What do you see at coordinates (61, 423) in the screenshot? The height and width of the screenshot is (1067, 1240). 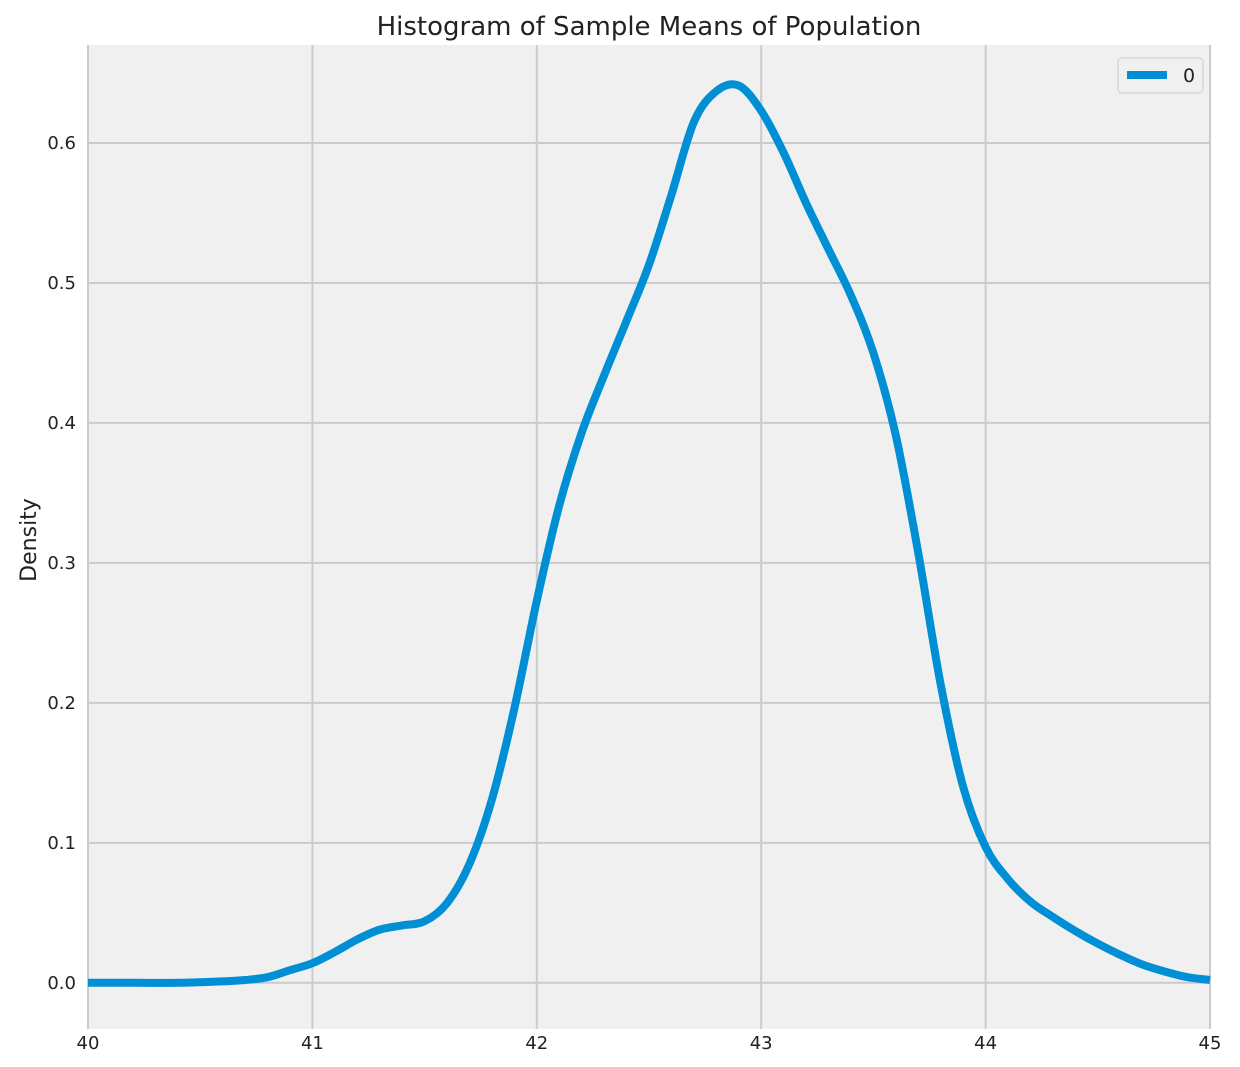 I see `y-tick-label: 0.4` at bounding box center [61, 423].